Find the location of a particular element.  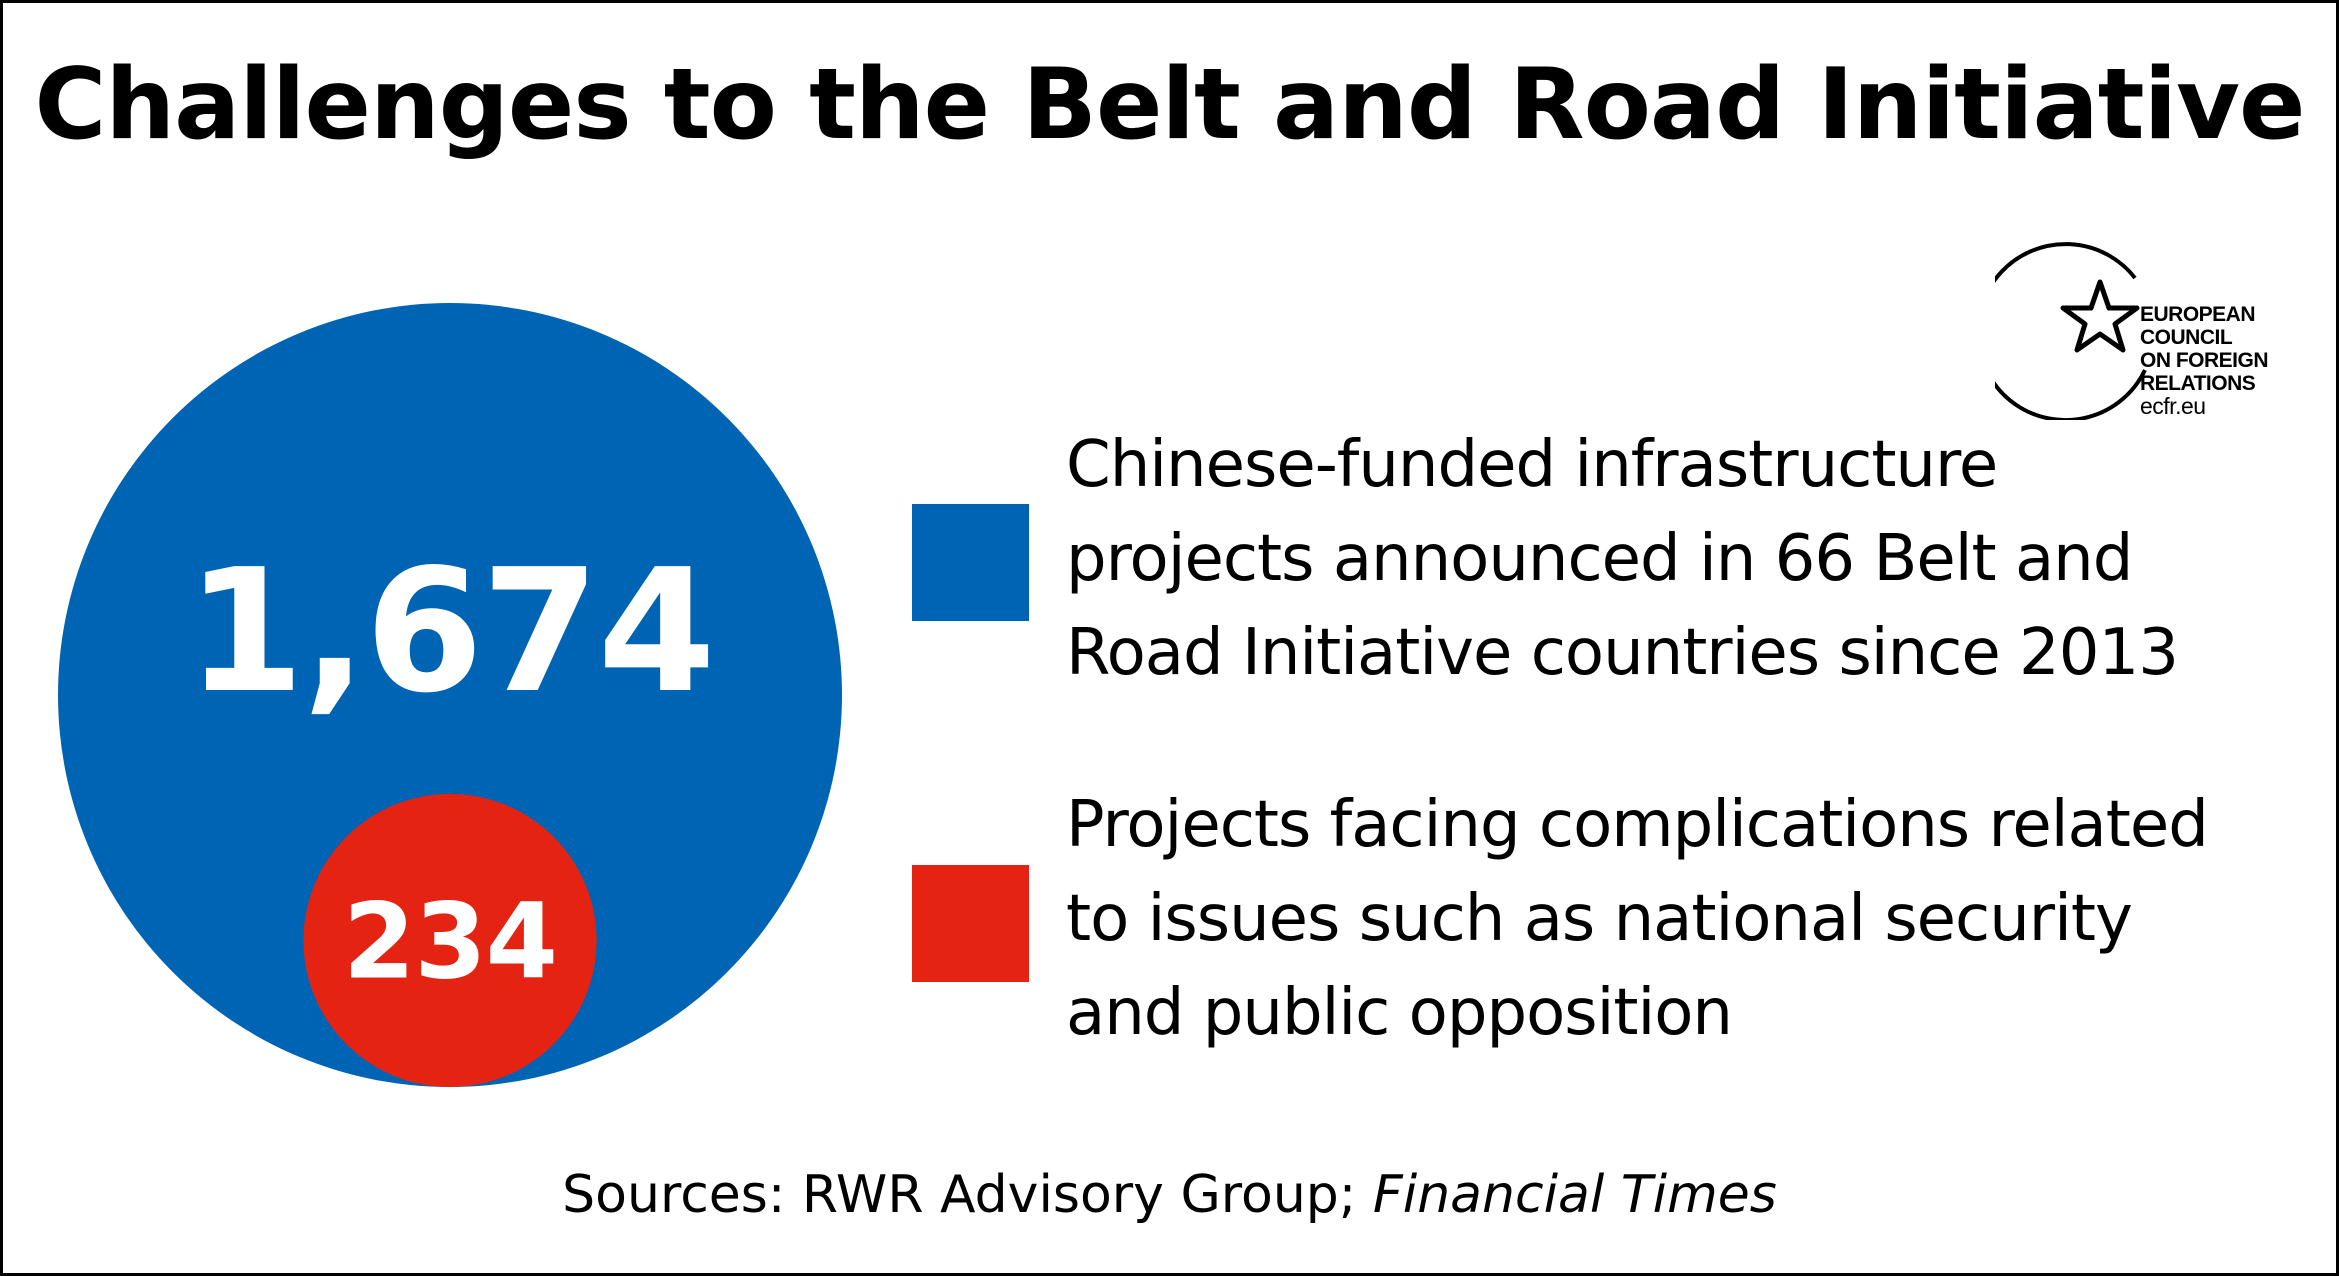

star-circle-icon is located at coordinates (2071, 331).